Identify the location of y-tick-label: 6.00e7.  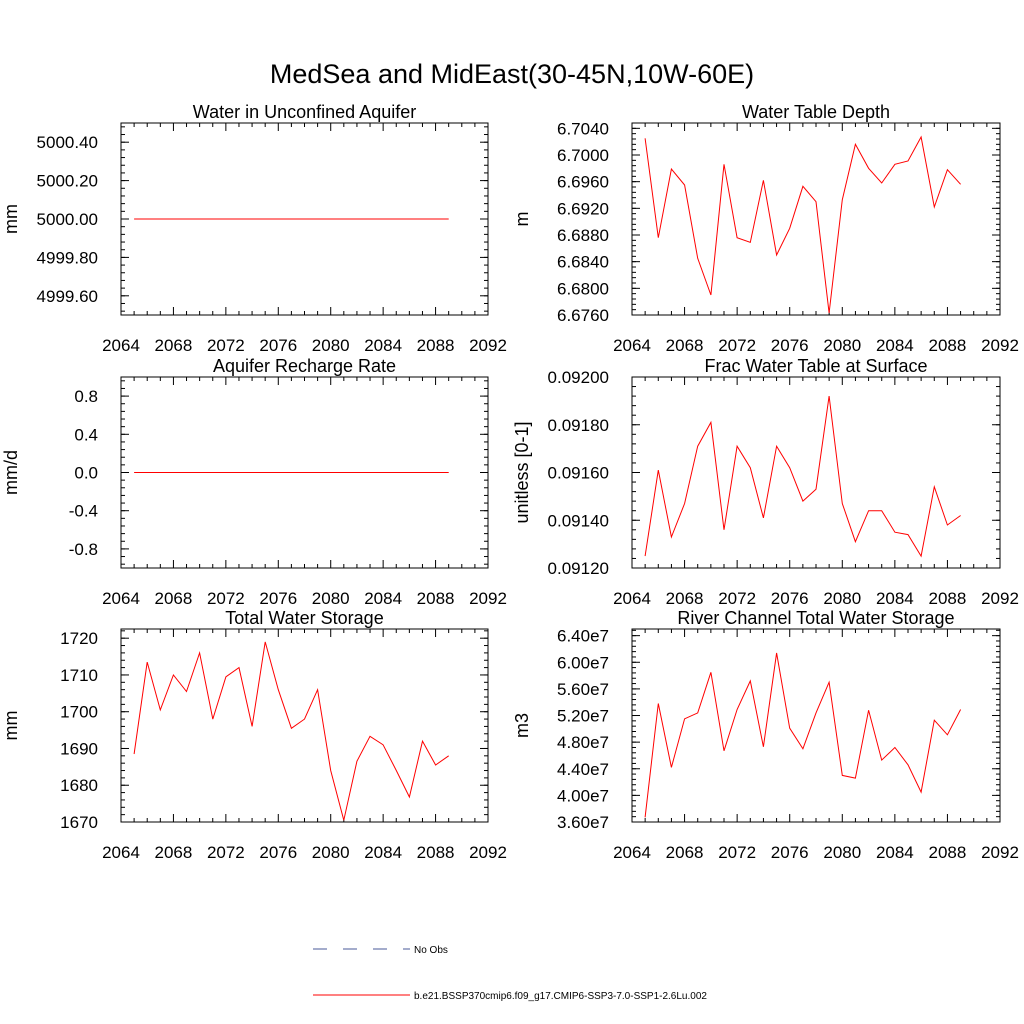
(583, 662).